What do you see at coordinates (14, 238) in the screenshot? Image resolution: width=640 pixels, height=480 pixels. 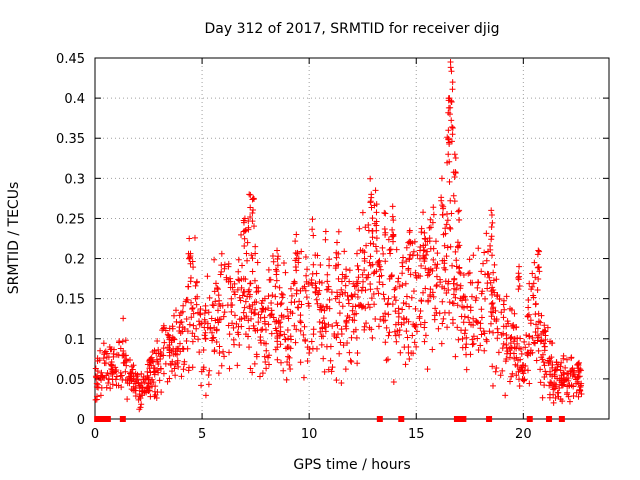 I see `y-axis-label: SRMTID / TECUs` at bounding box center [14, 238].